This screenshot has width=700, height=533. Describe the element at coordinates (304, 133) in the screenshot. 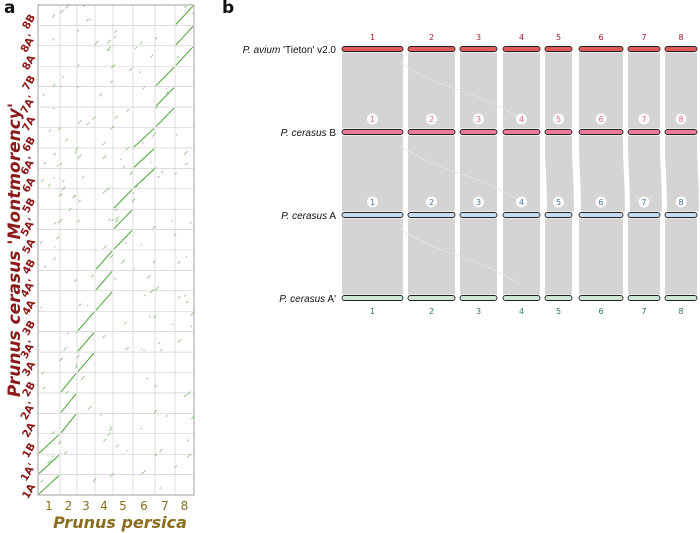

I see `track-label-cerasus-b-species: P. cerasus` at that location.